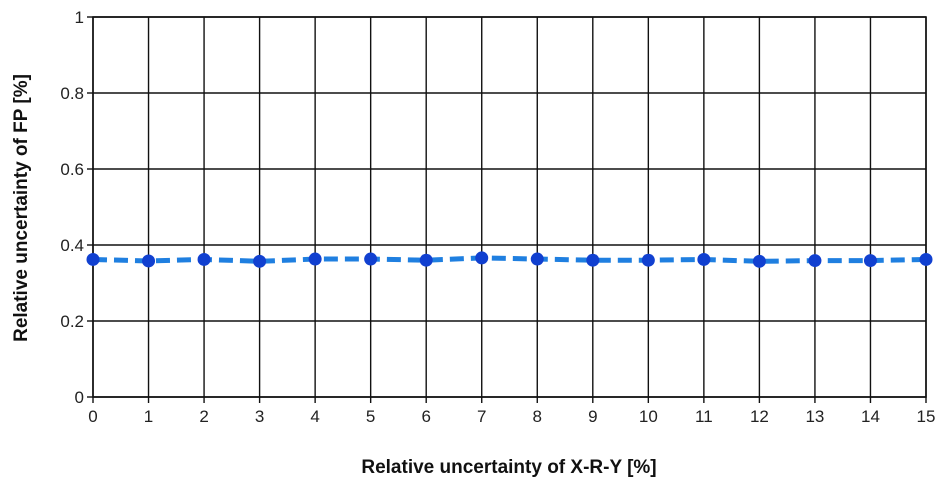 The image size is (940, 482). I want to click on x-tick-label-6: 6, so click(425, 416).